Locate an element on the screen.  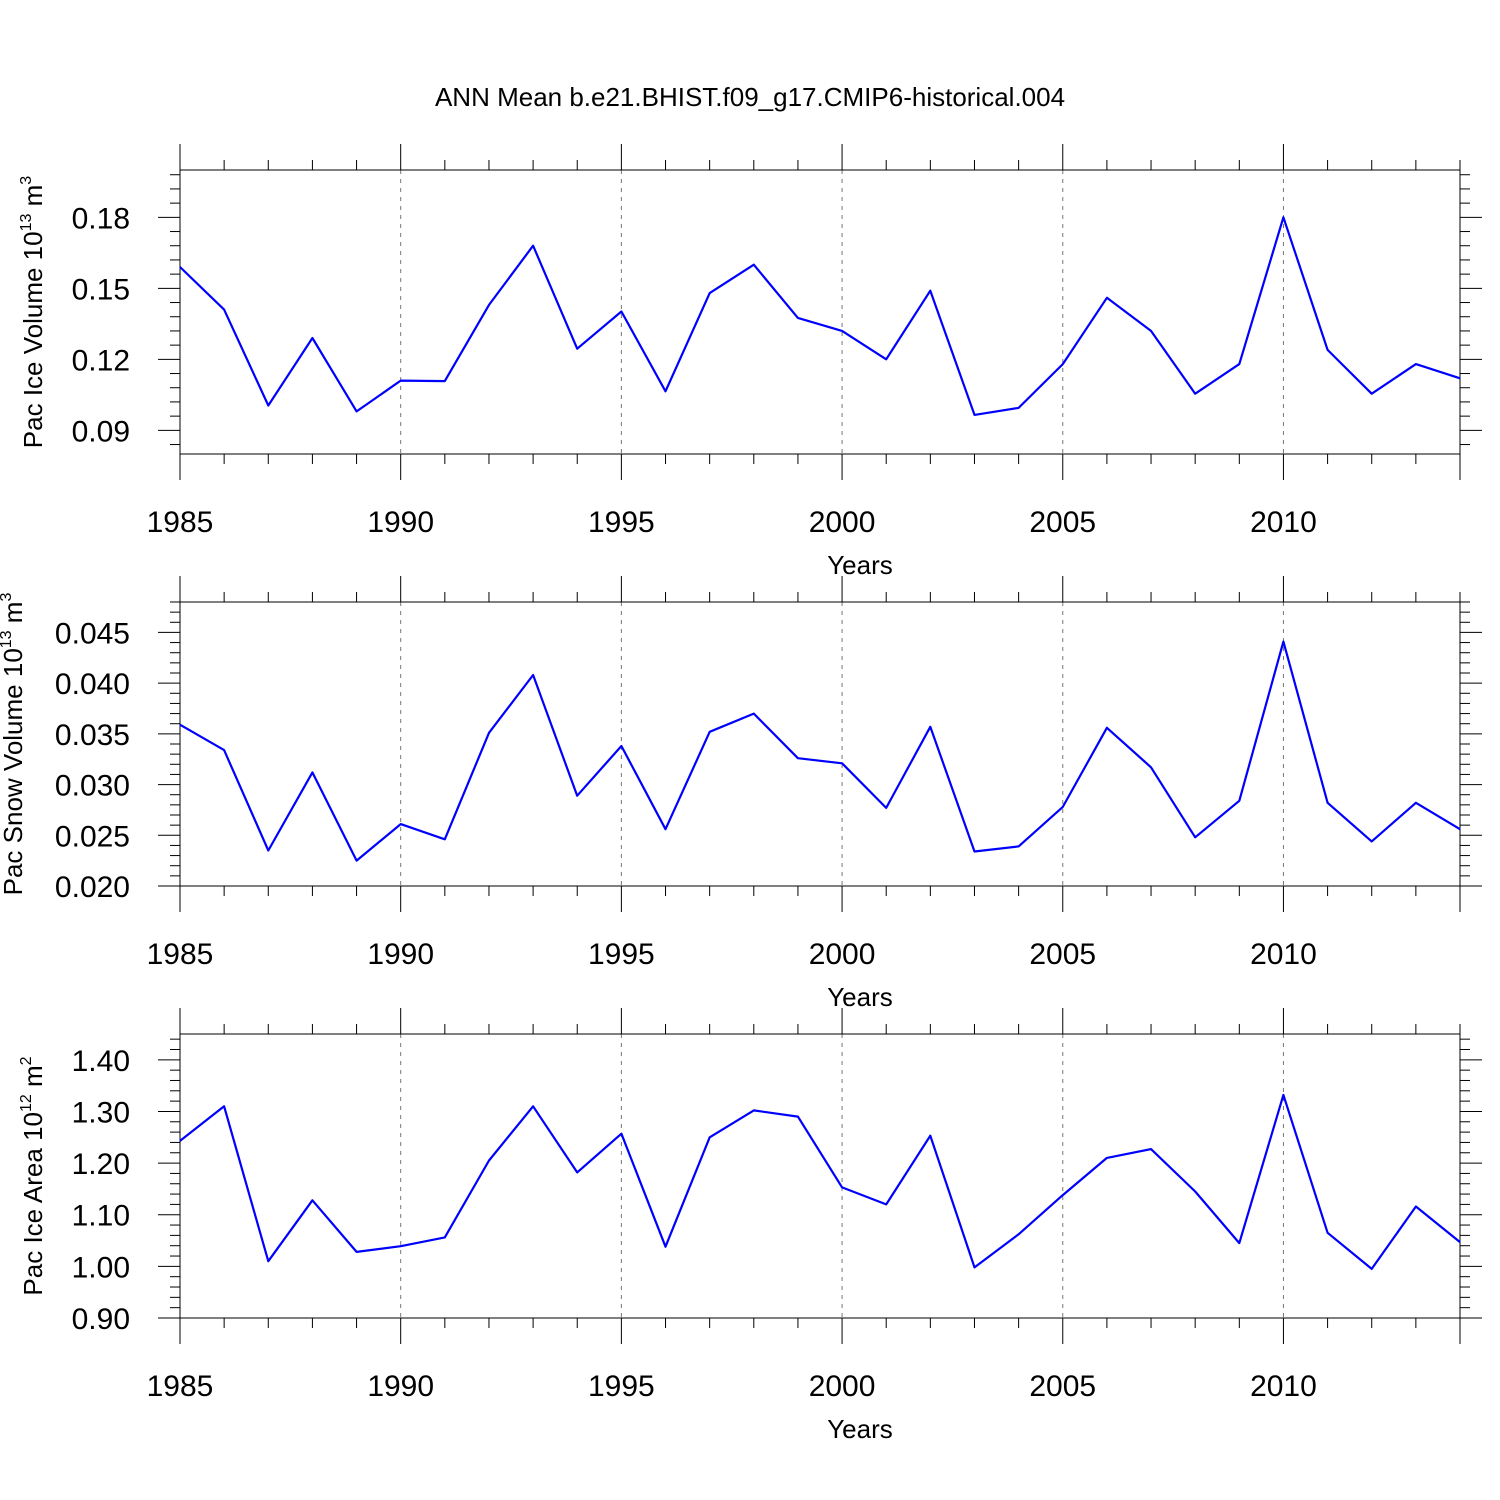
y-tick-label: 0.18 is located at coordinates (101, 218).